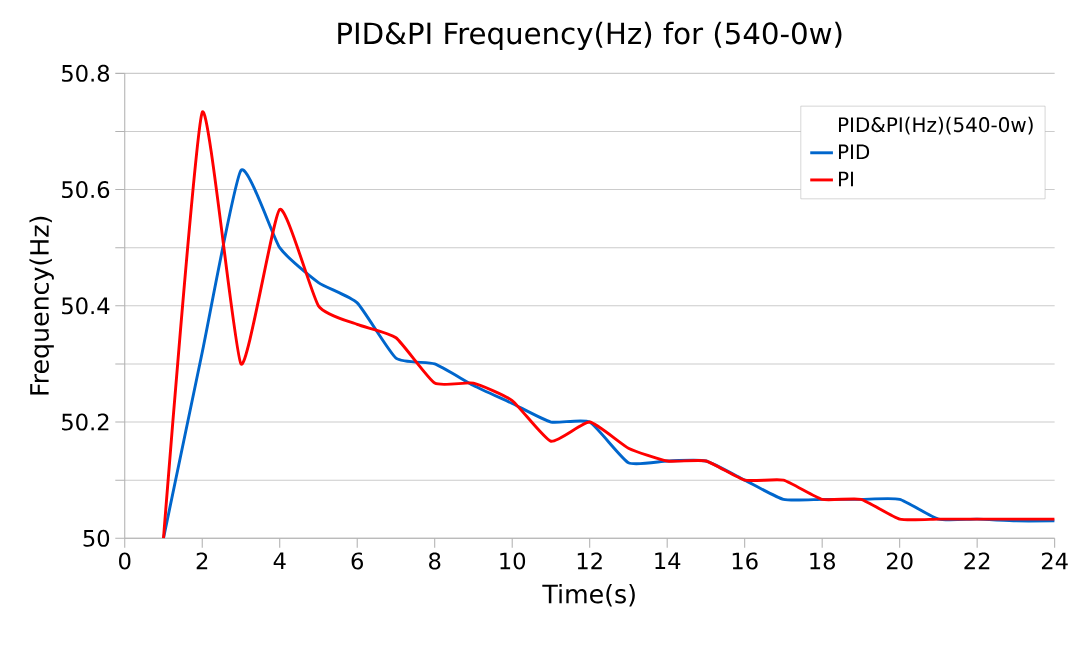 The width and height of the screenshot is (1083, 648). Describe the element at coordinates (822, 561) in the screenshot. I see `x-tick-label: 18` at that location.